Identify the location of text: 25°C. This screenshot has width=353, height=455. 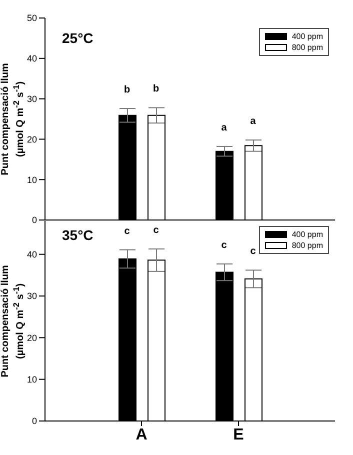
(78, 38).